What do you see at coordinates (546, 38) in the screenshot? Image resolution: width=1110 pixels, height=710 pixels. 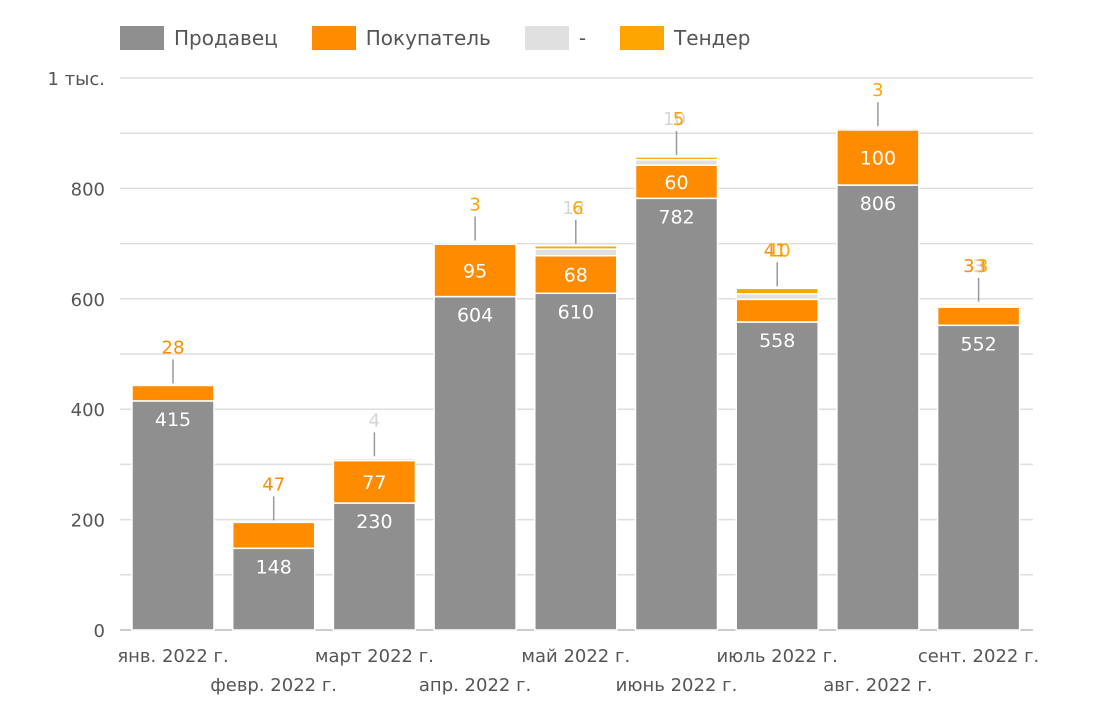 I see `legend-swatch-dash` at bounding box center [546, 38].